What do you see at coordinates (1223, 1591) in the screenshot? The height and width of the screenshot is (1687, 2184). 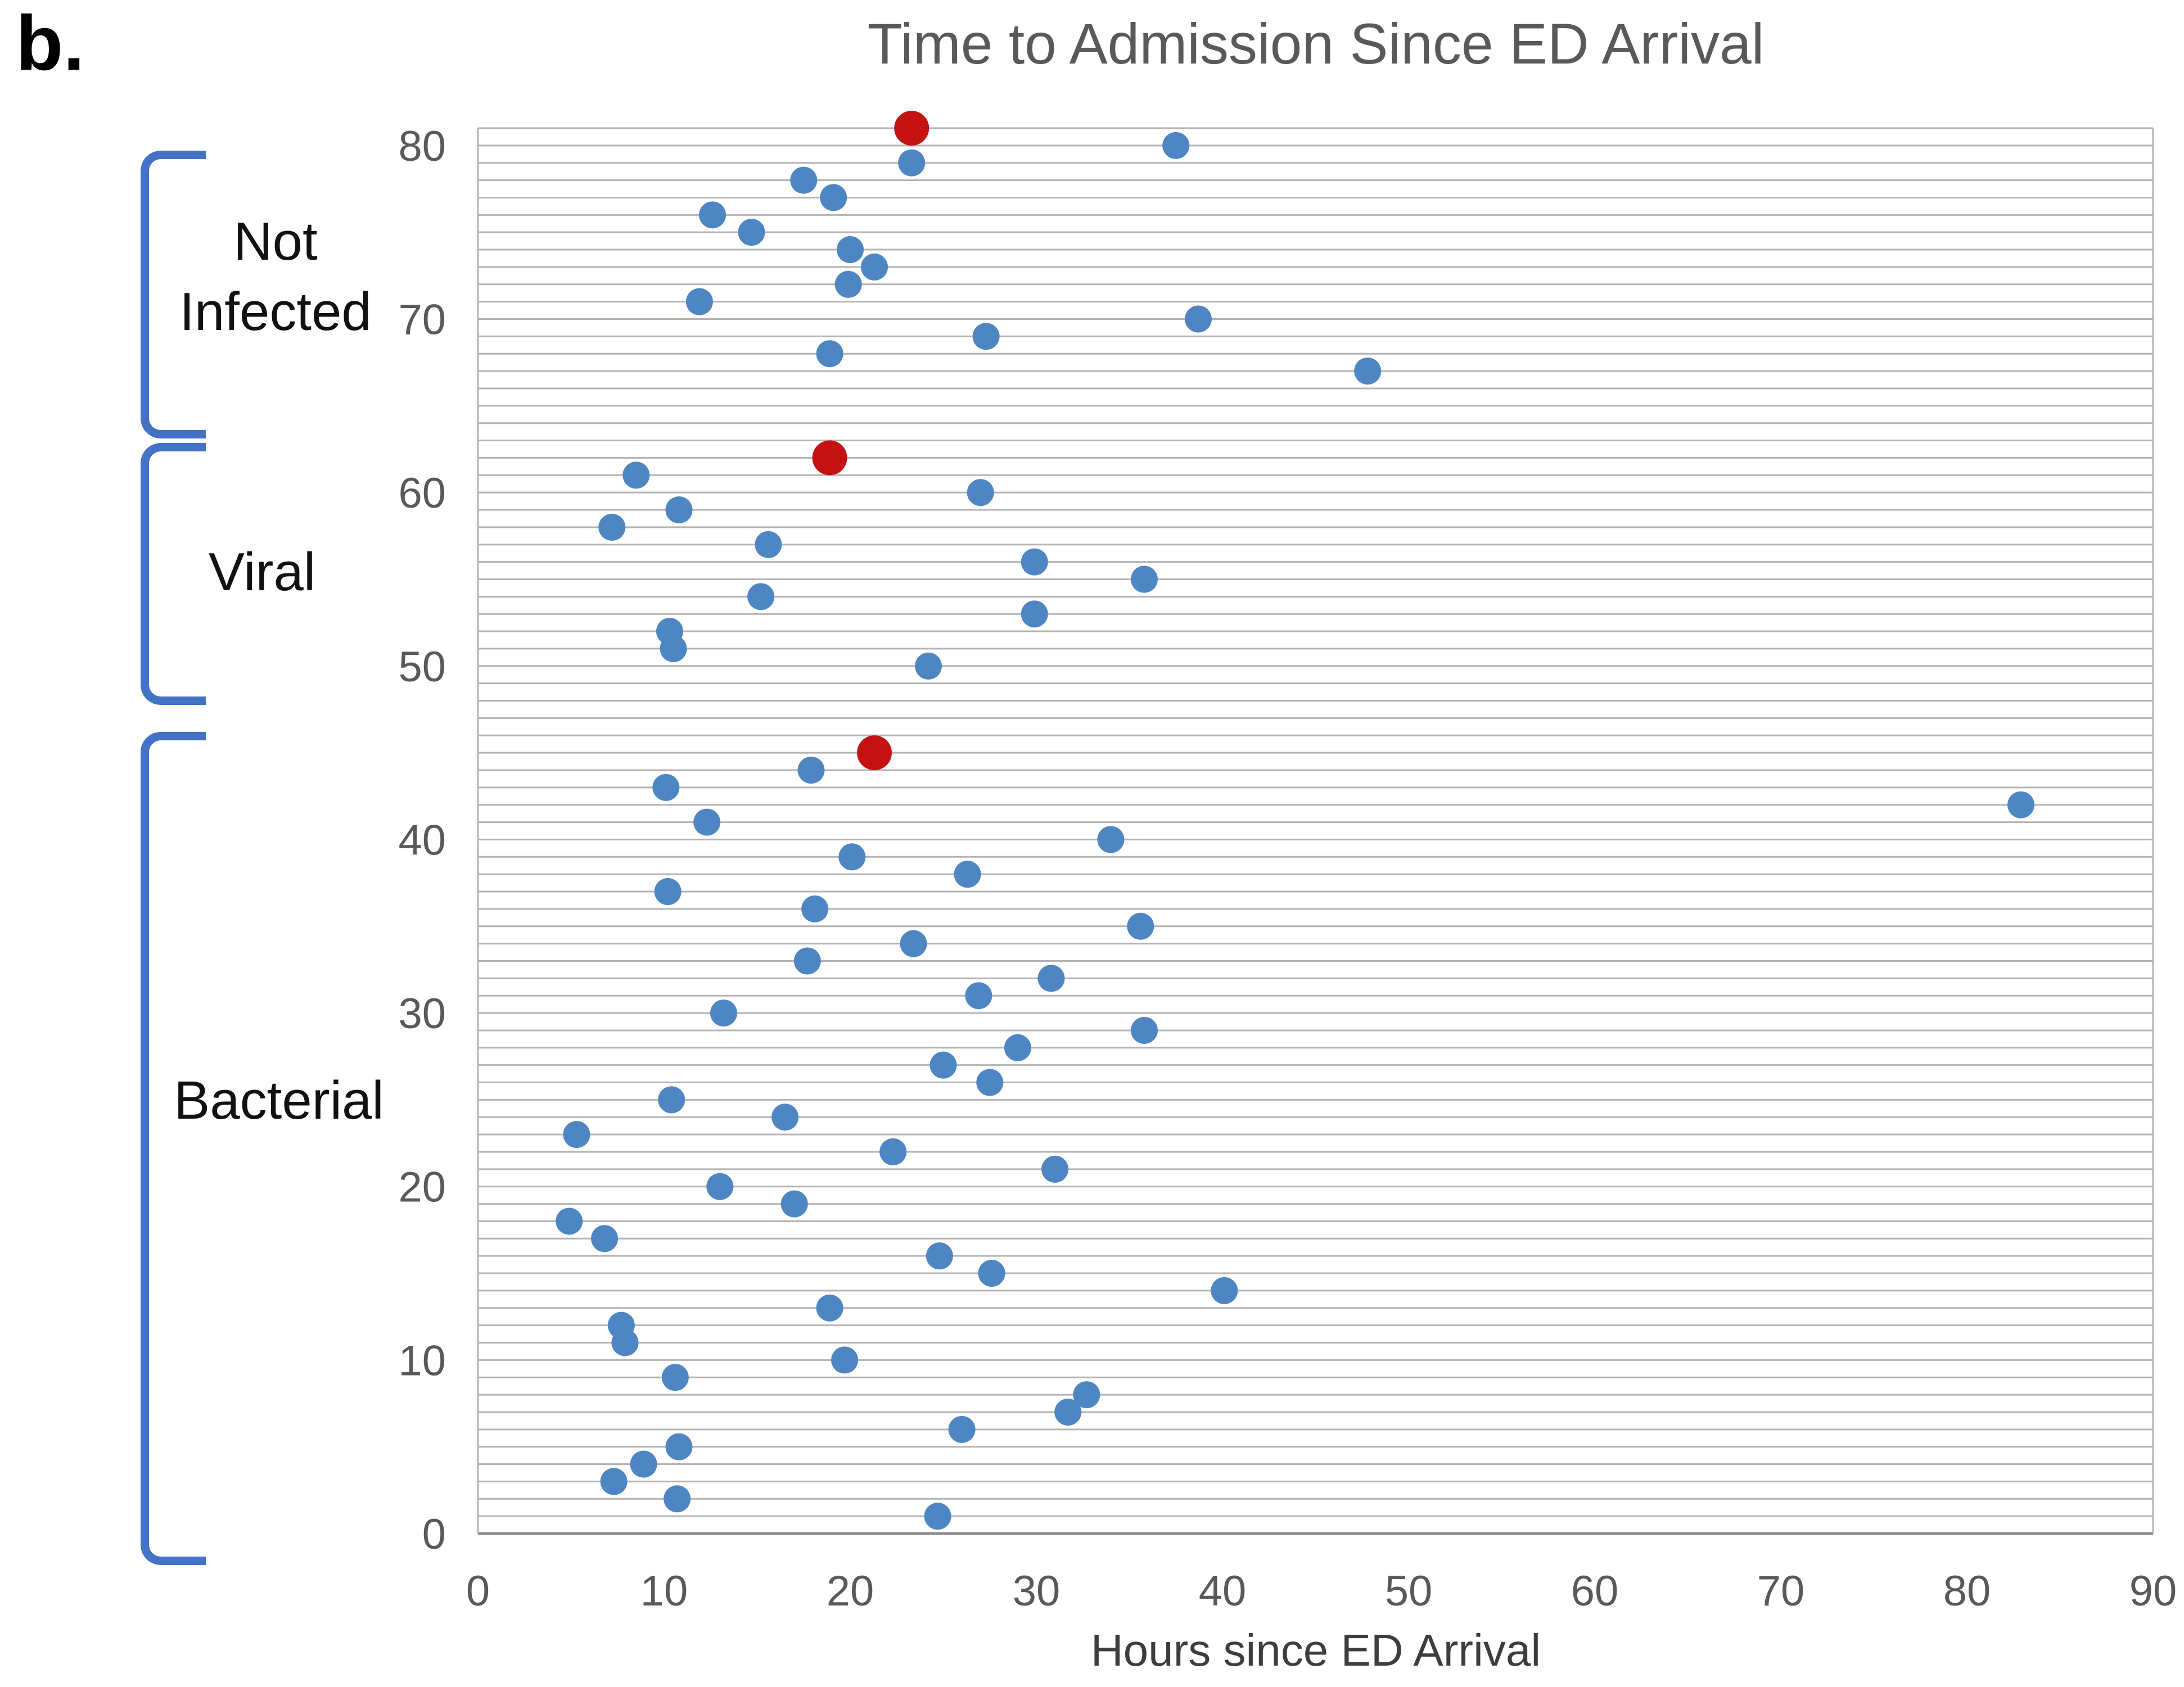 I see `x-tick-label: 40` at bounding box center [1223, 1591].